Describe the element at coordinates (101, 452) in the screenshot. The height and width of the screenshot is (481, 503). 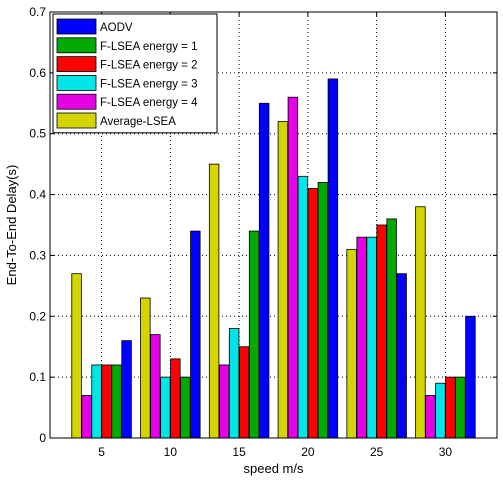
I see `x-tick-label: 5` at that location.